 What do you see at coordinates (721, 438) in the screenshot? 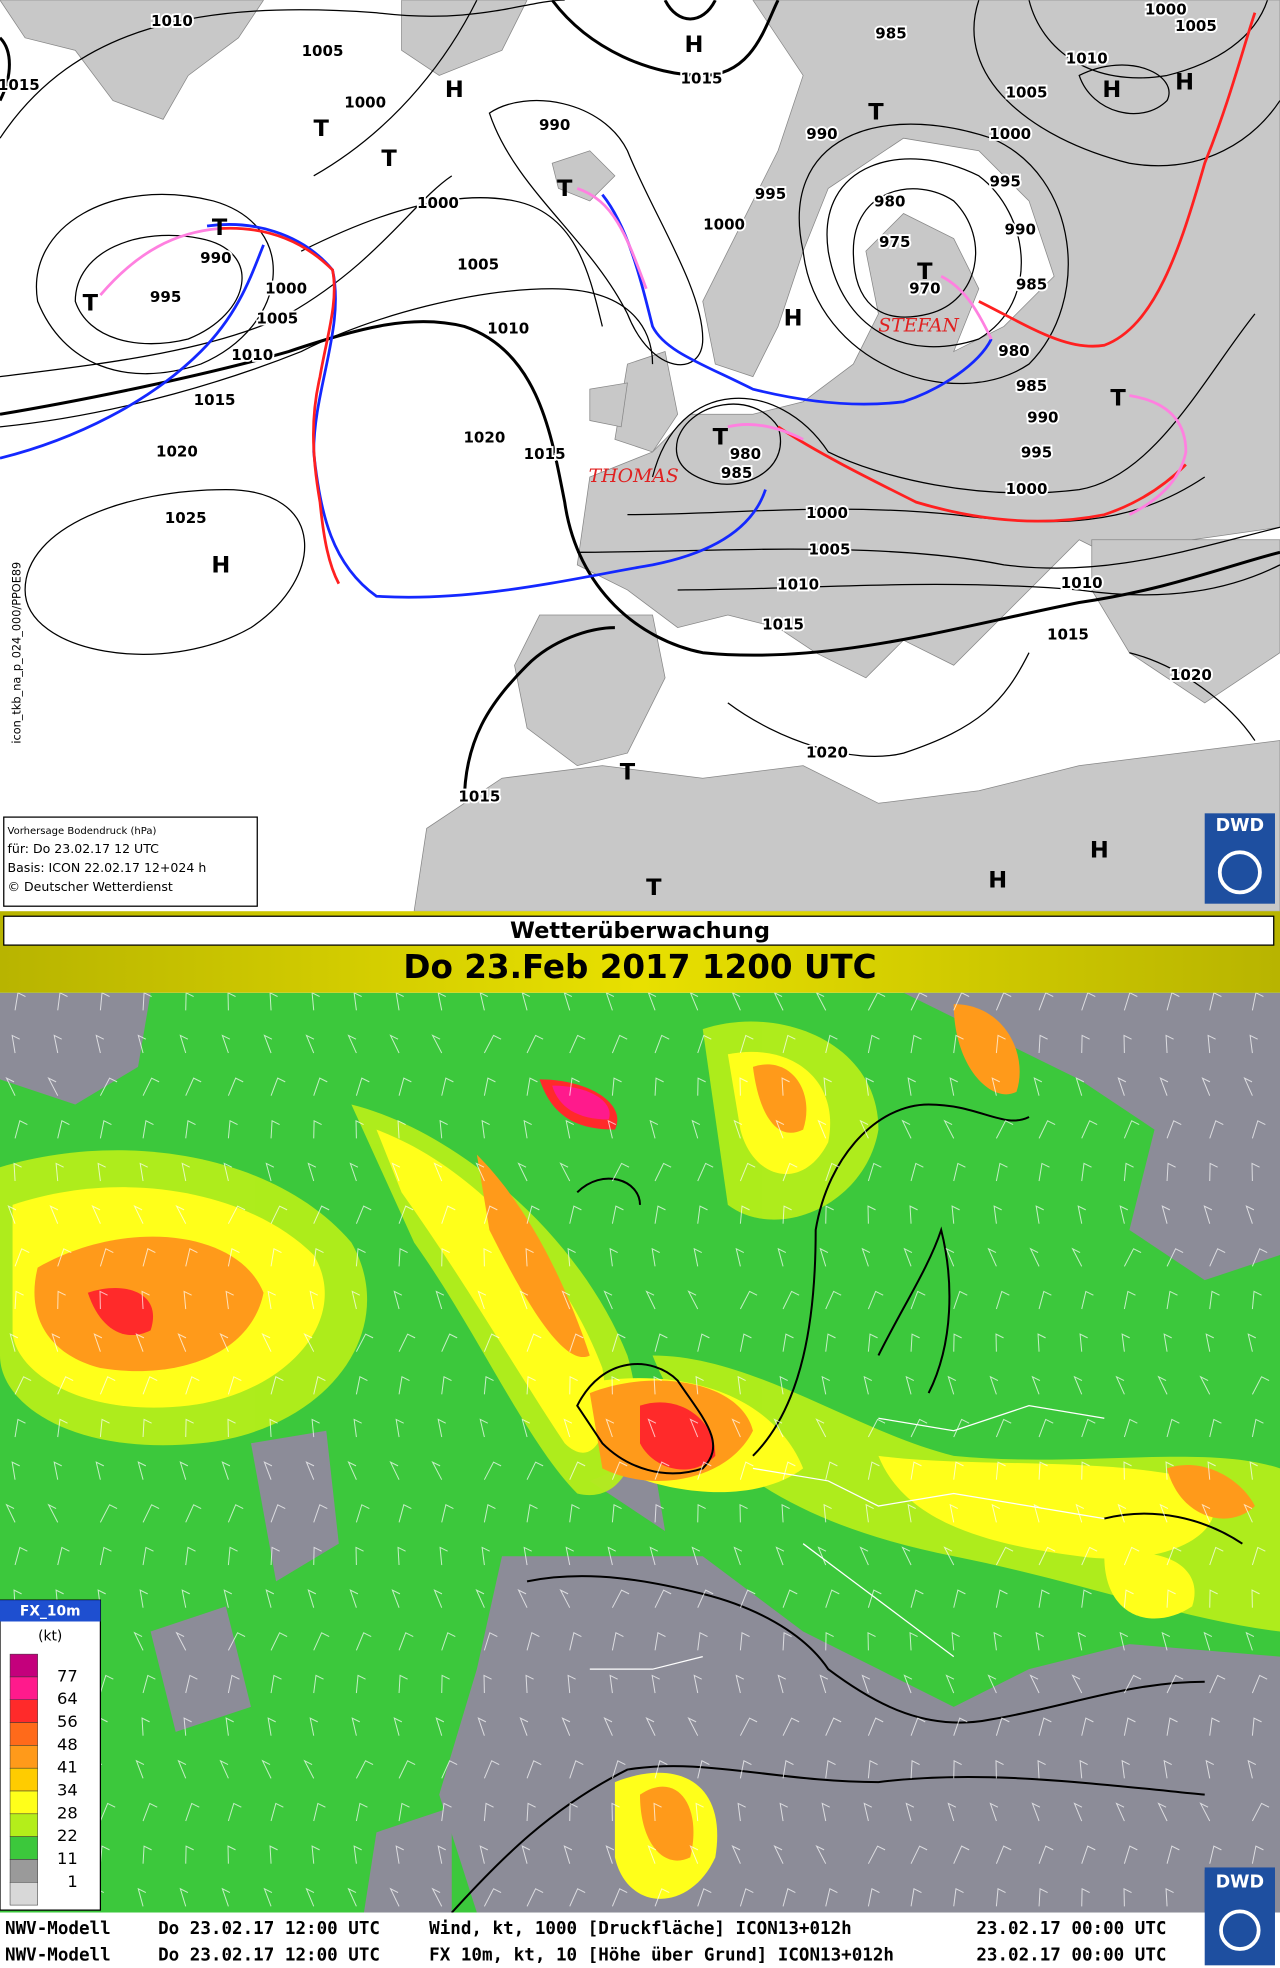
I see `pressure-center: T` at bounding box center [721, 438].